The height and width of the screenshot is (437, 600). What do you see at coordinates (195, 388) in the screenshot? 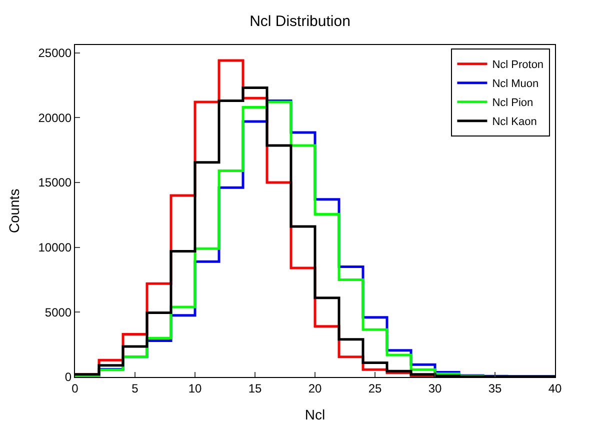
I see `x-tick-label: 10` at bounding box center [195, 388].